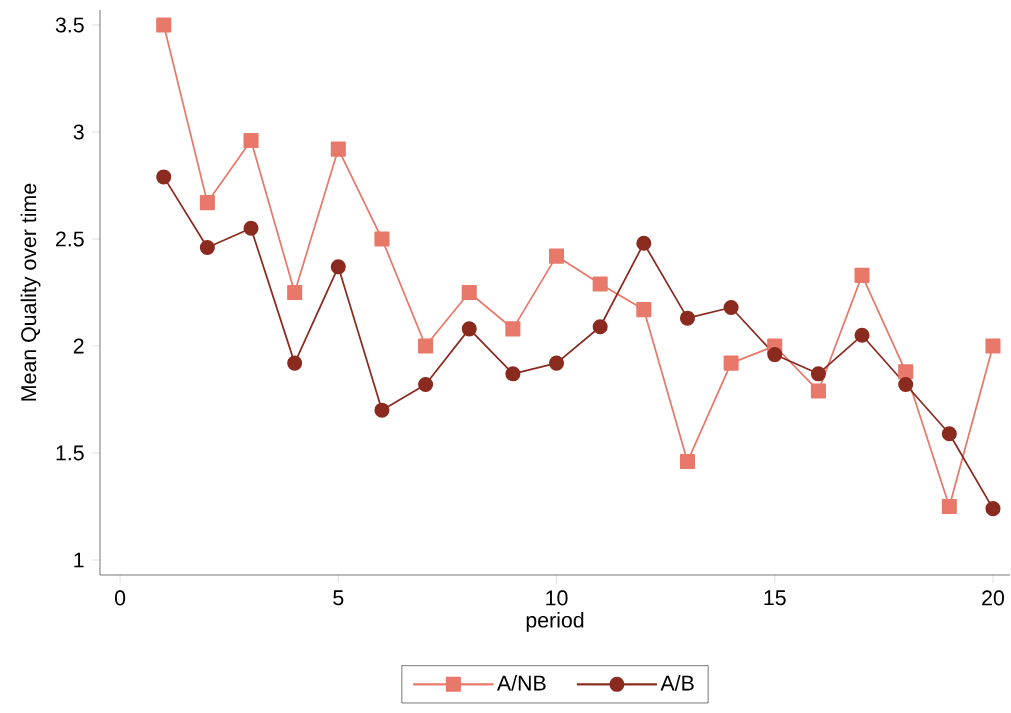 The width and height of the screenshot is (1011, 713). What do you see at coordinates (557, 598) in the screenshot?
I see `x-tick-label: 10` at bounding box center [557, 598].